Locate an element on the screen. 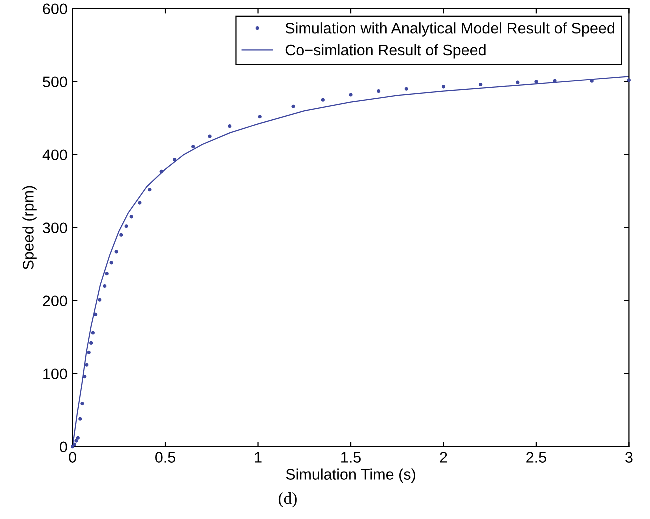  x-axis-title: Simulation Time (s) is located at coordinates (351, 475).